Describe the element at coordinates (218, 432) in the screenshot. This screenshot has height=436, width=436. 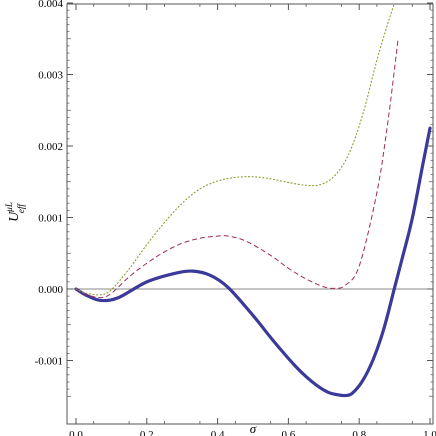
I see `x-tick-label: 0.4` at that location.